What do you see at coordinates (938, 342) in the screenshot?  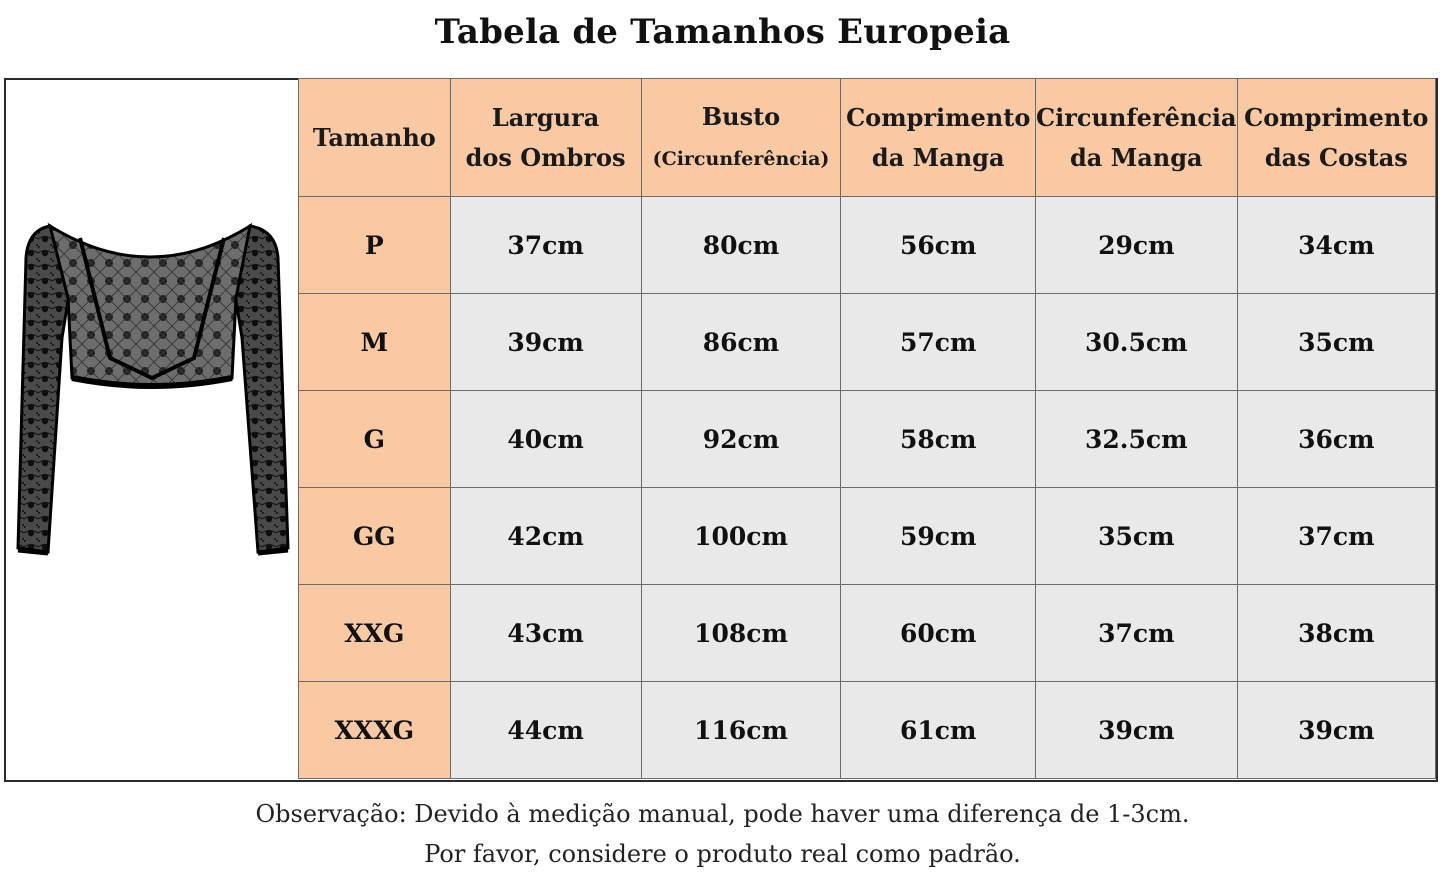 I see `table-cell: 57cm` at bounding box center [938, 342].